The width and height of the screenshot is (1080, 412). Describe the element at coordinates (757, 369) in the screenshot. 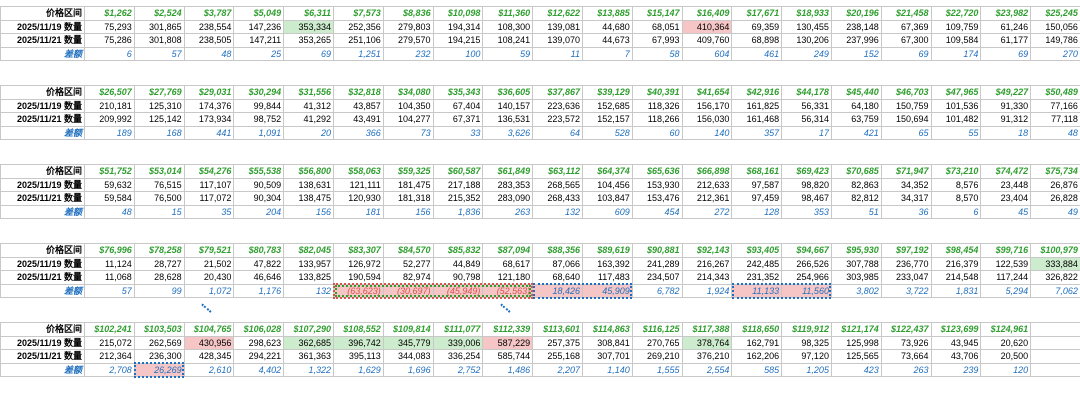

I see `diff-cell: 585` at that location.